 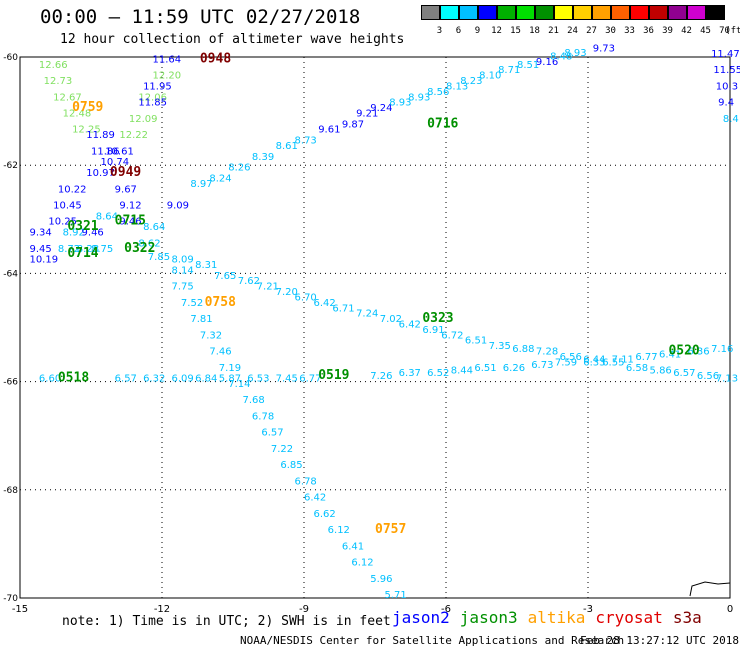 What do you see at coordinates (40, 249) in the screenshot?
I see `wave-height-value: 9.45` at bounding box center [40, 249].